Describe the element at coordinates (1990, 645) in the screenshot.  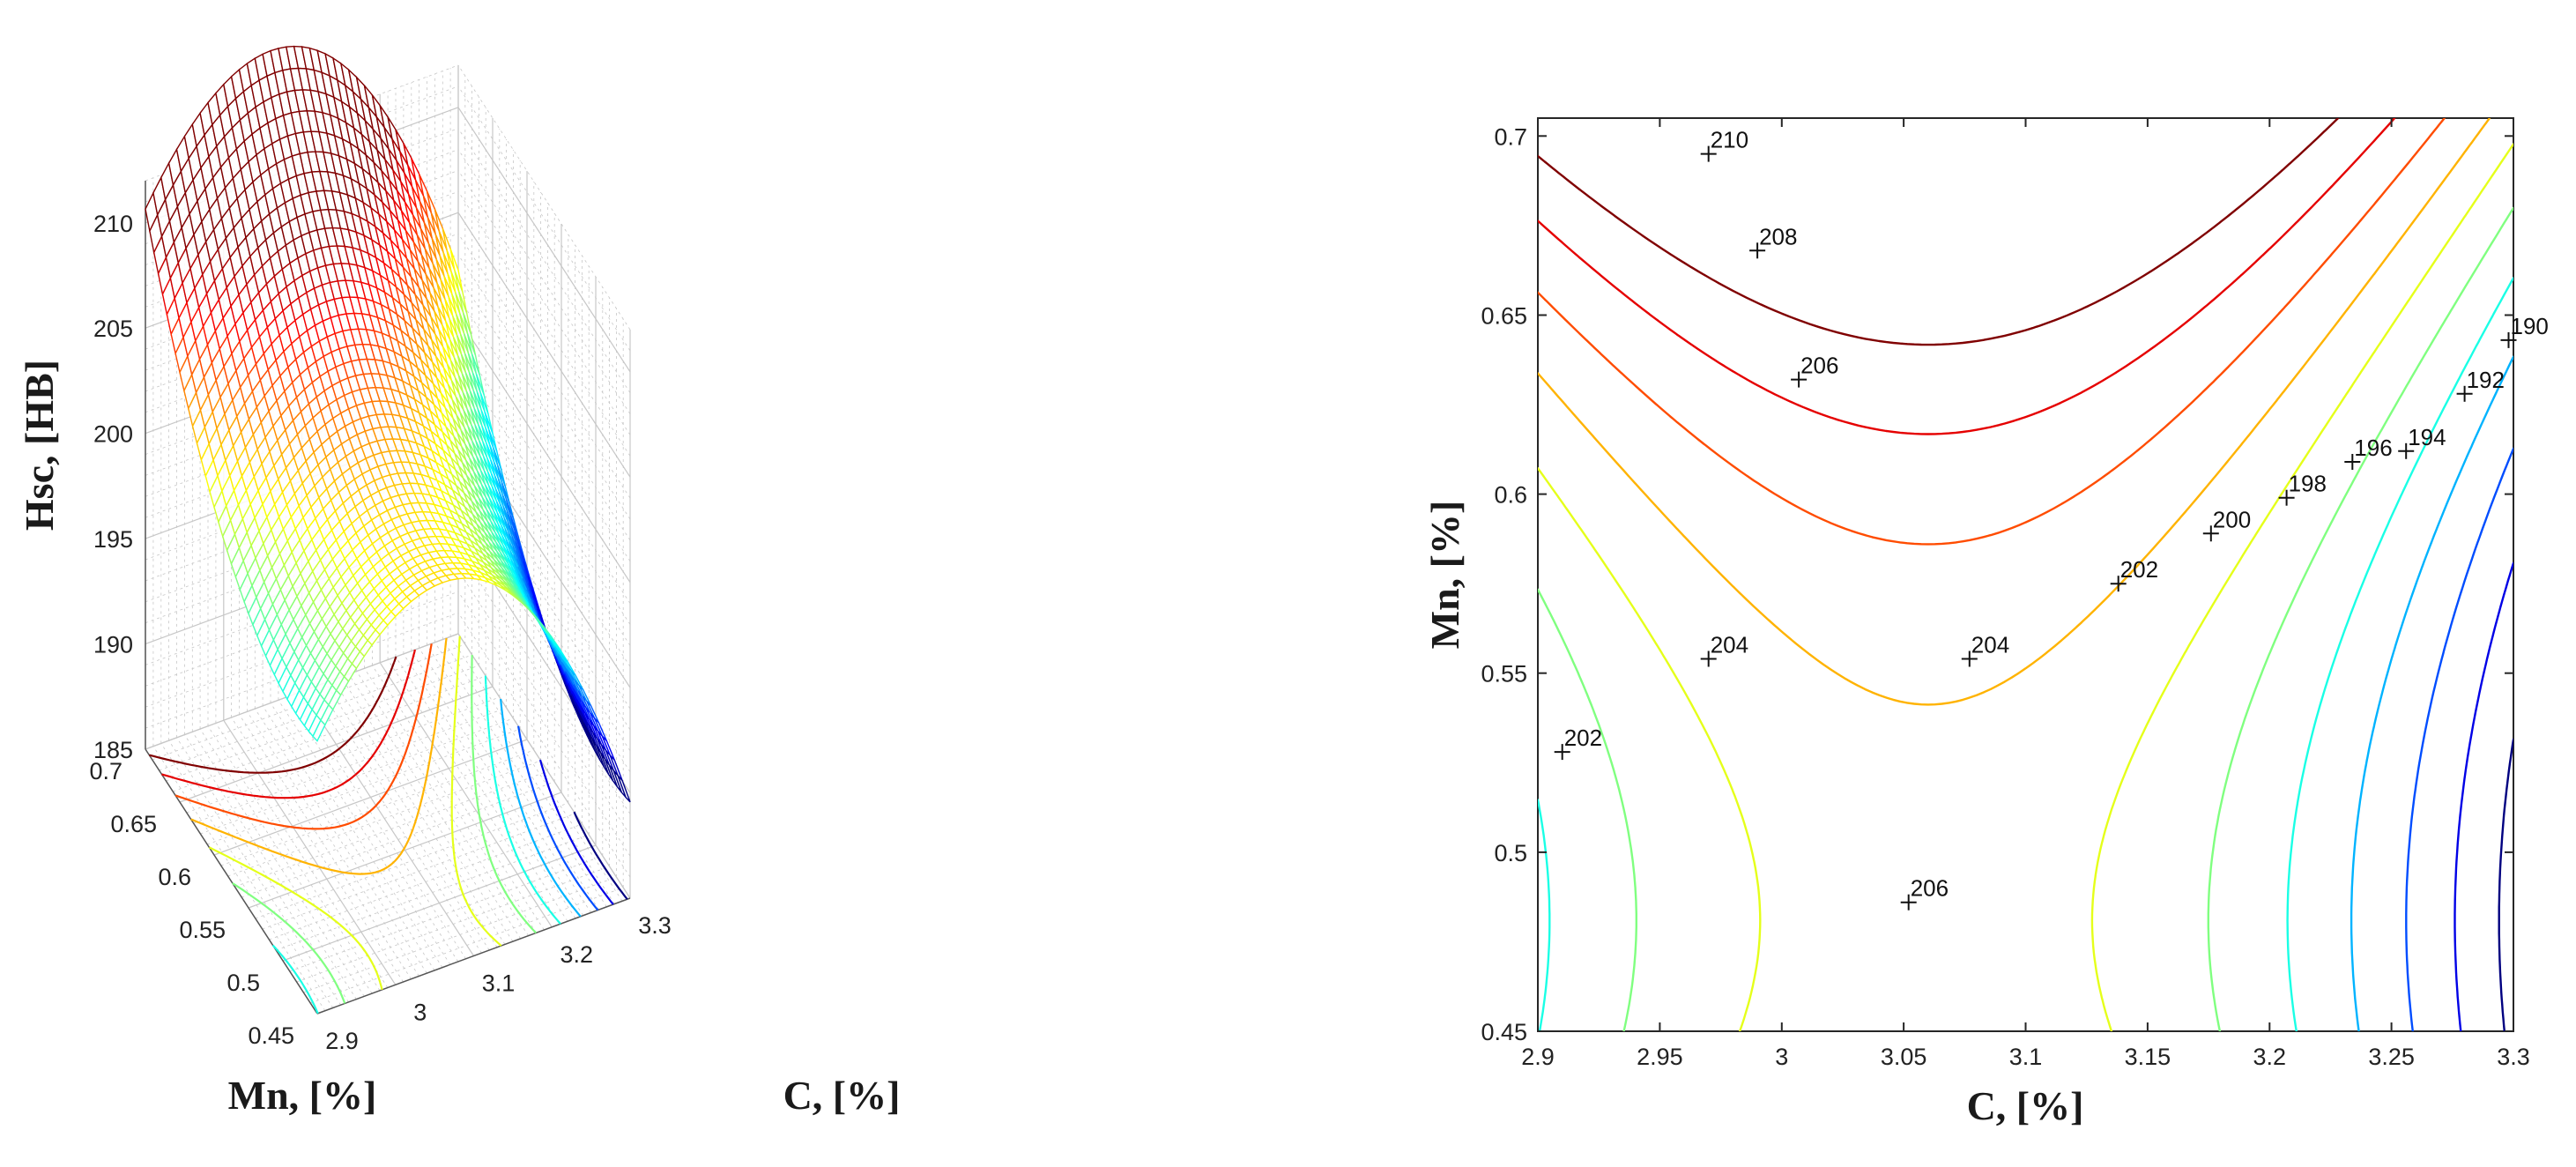
I see `contour-label: 204` at that location.